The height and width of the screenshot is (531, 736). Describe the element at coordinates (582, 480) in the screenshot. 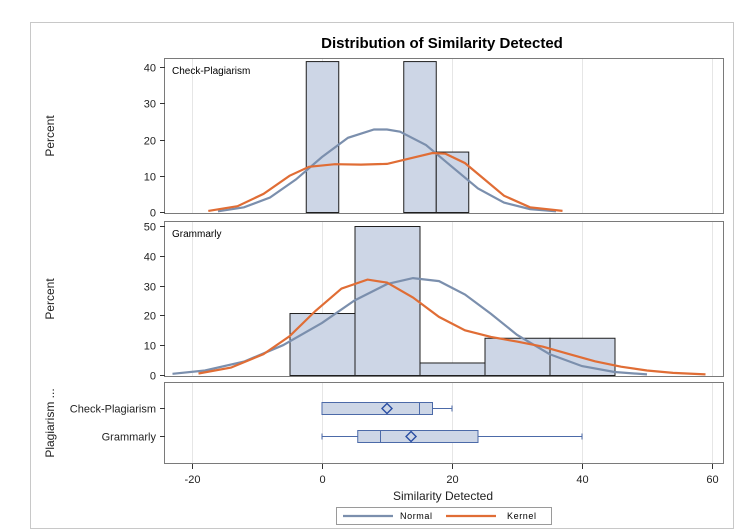

I see `x-tick-label: 40` at that location.